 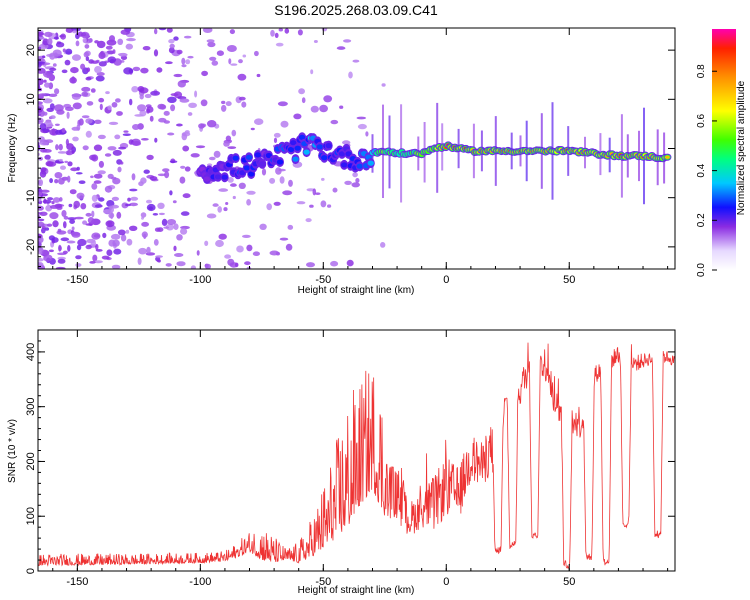 I want to click on colorbar-label: Normalized spectral amplitude, so click(x=741, y=147).